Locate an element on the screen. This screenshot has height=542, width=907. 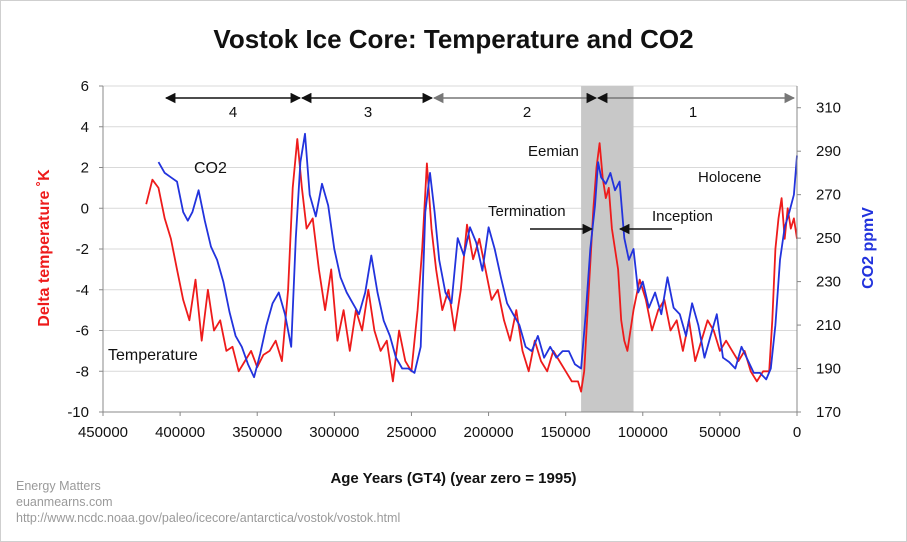
y-left-tick-label-6: 2 is located at coordinates (85, 168).